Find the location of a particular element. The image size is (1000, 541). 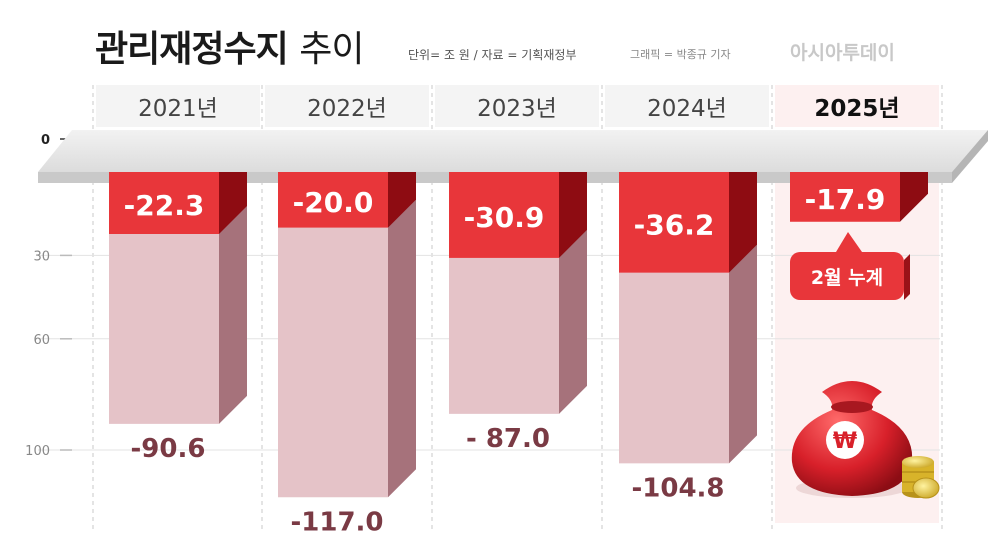

zero-baseline-plate is located at coordinates (513, 151).